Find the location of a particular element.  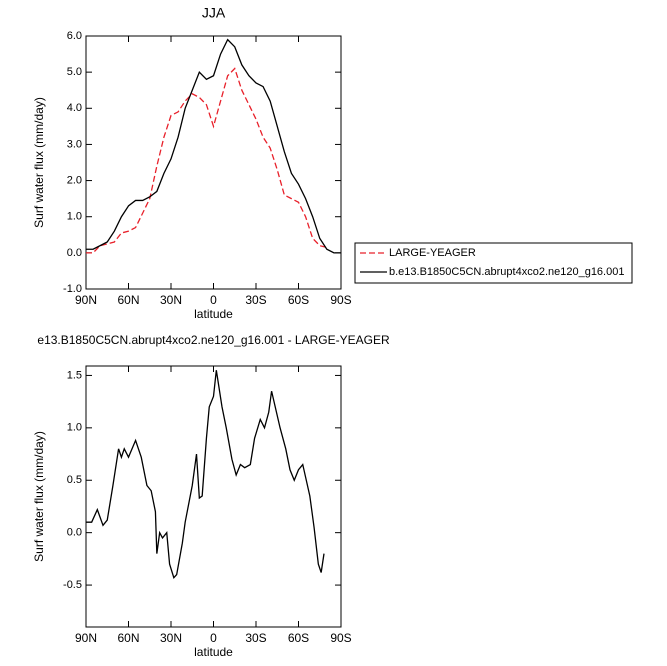

y-tick-label: 6.0 is located at coordinates (74, 36).